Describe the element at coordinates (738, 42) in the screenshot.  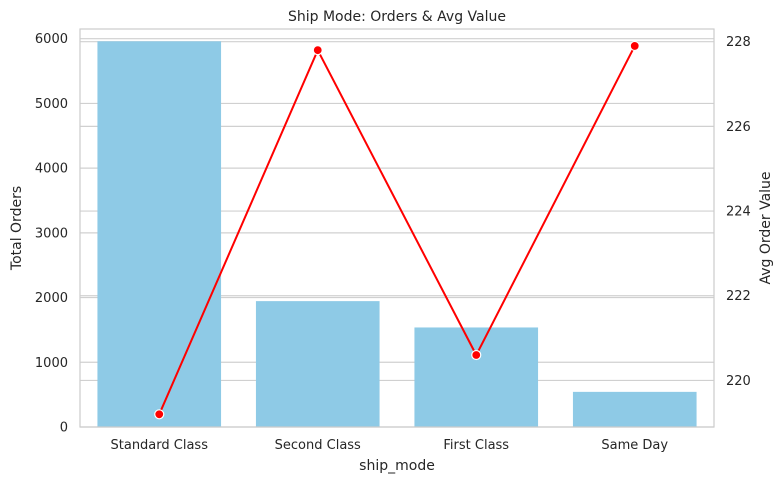
I see `y2-tick-label: 228` at that location.